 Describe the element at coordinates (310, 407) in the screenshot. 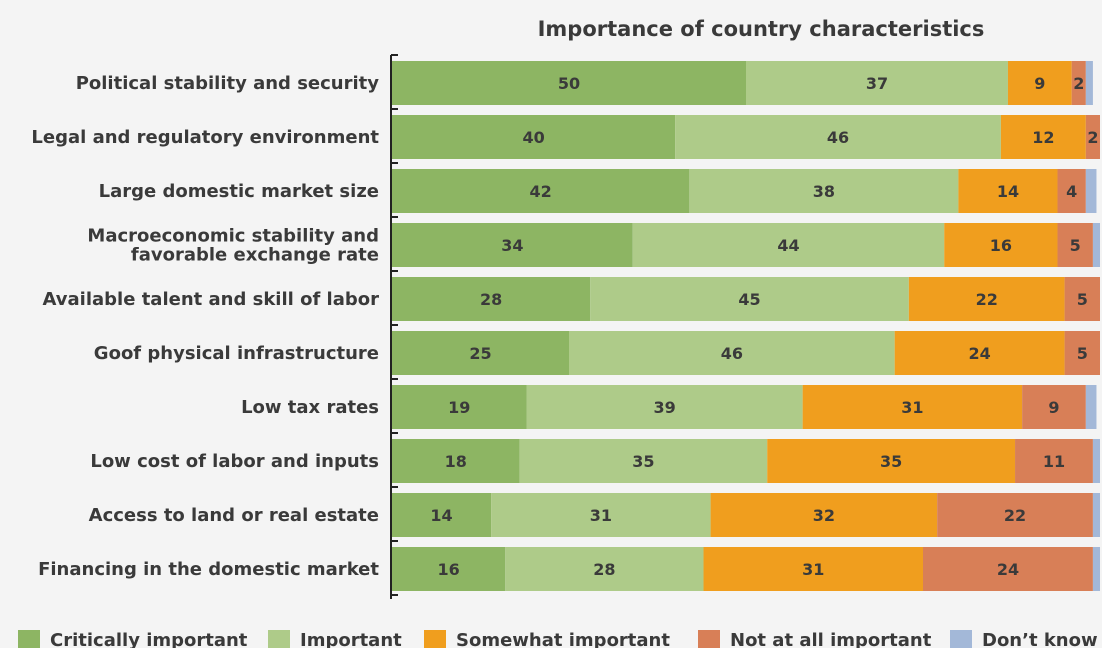

I see `category-label: Low tax rates` at that location.